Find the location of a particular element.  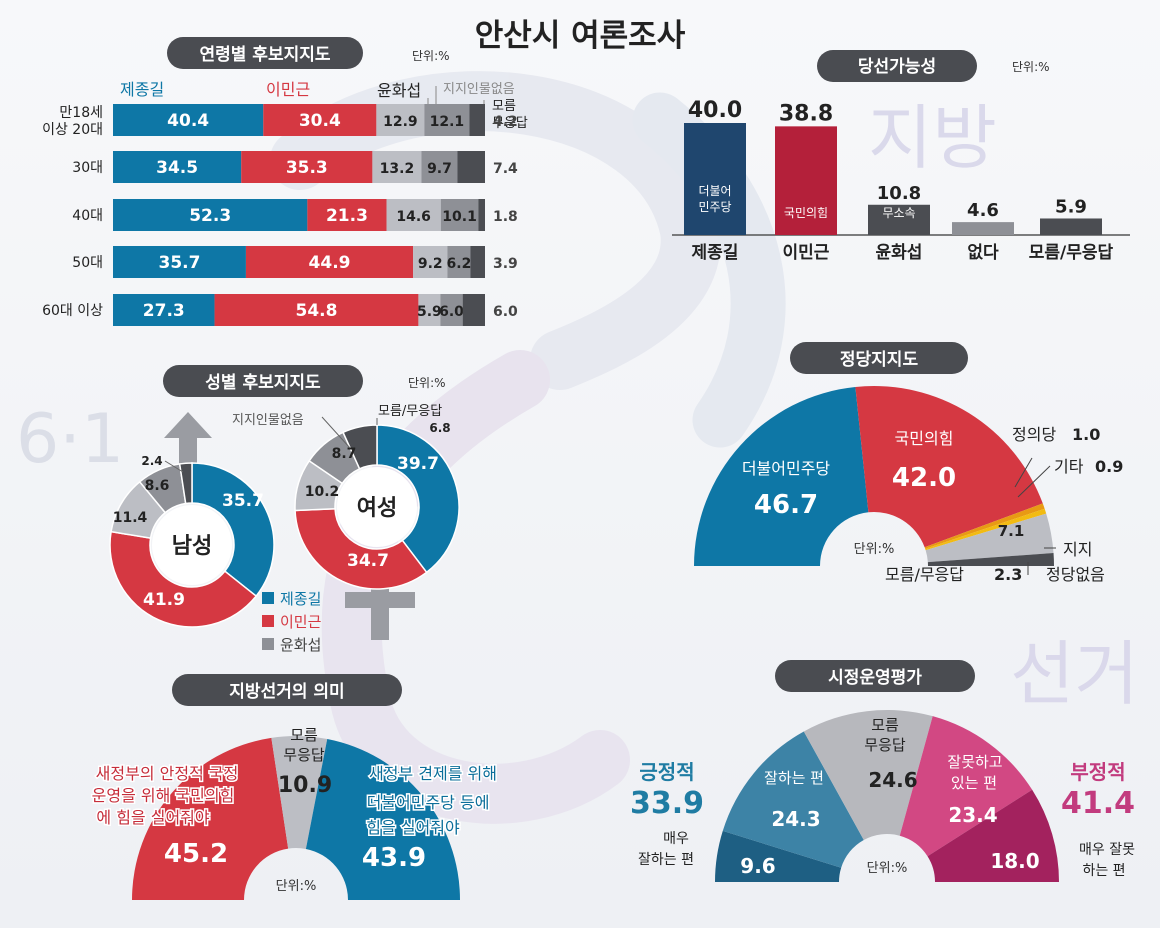

legend-label-c3: 윤화섭 is located at coordinates (300, 645).